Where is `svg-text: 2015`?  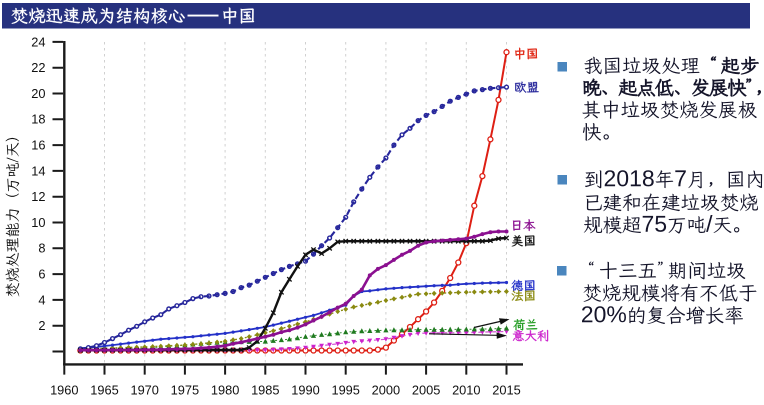 svg-text: 2015 is located at coordinates (506, 390).